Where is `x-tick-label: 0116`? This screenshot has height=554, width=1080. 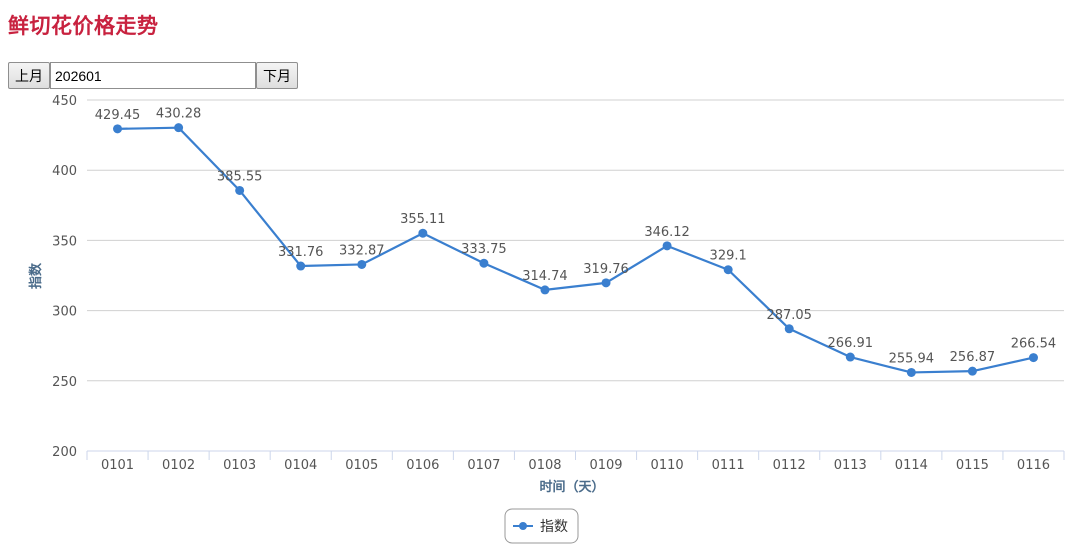
x-tick-label: 0116 is located at coordinates (1033, 465).